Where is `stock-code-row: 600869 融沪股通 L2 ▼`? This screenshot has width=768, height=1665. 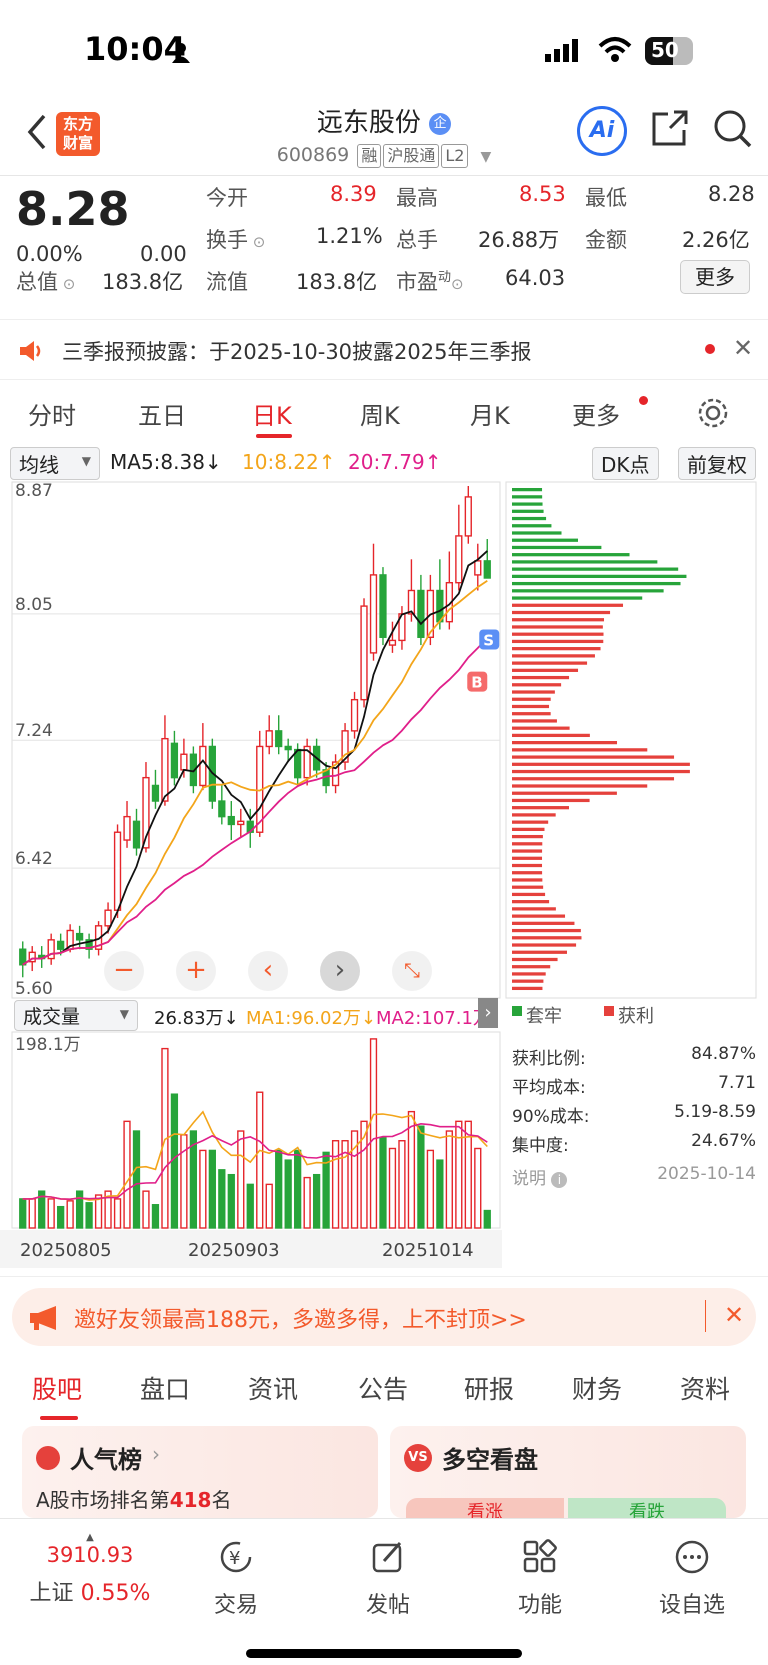 stock-code-row: 600869 融沪股通 L2 ▼ is located at coordinates (384, 156).